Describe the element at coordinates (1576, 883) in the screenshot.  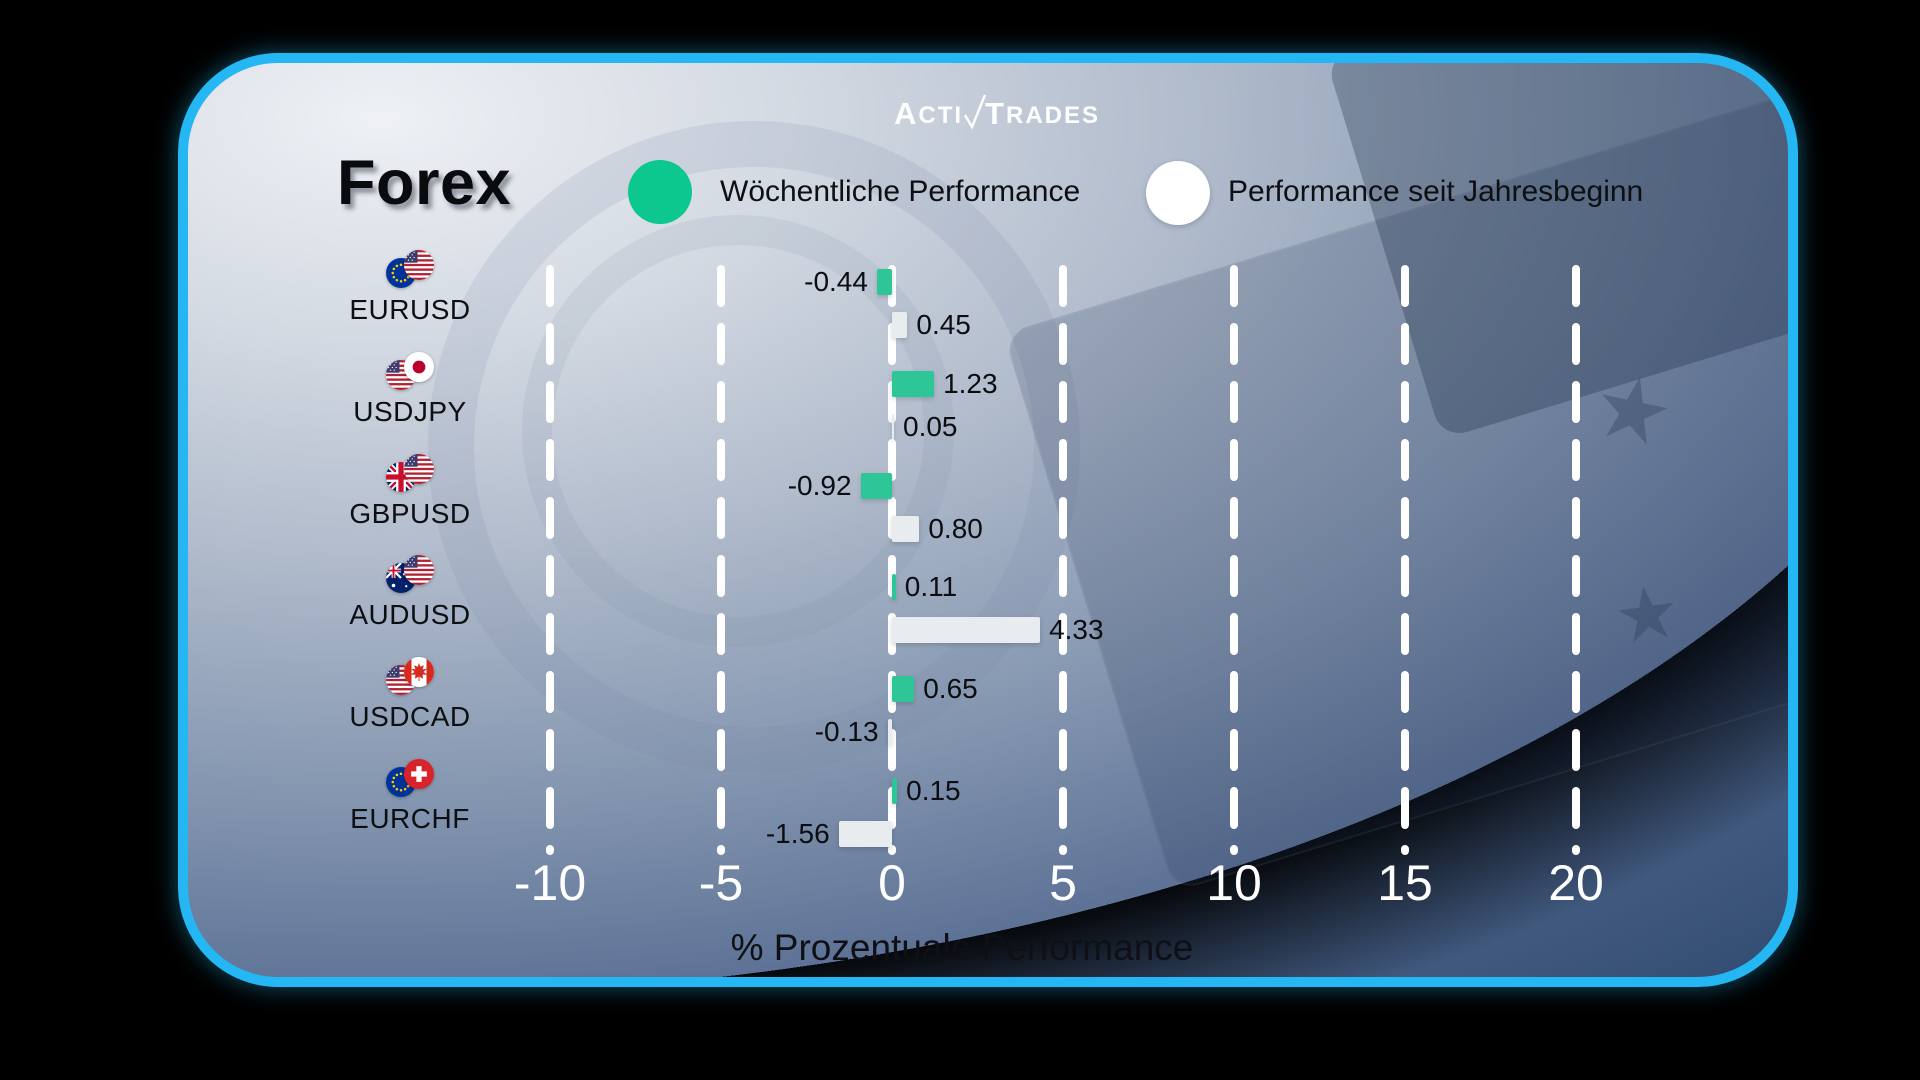
I see `x-tick-label: 20` at that location.